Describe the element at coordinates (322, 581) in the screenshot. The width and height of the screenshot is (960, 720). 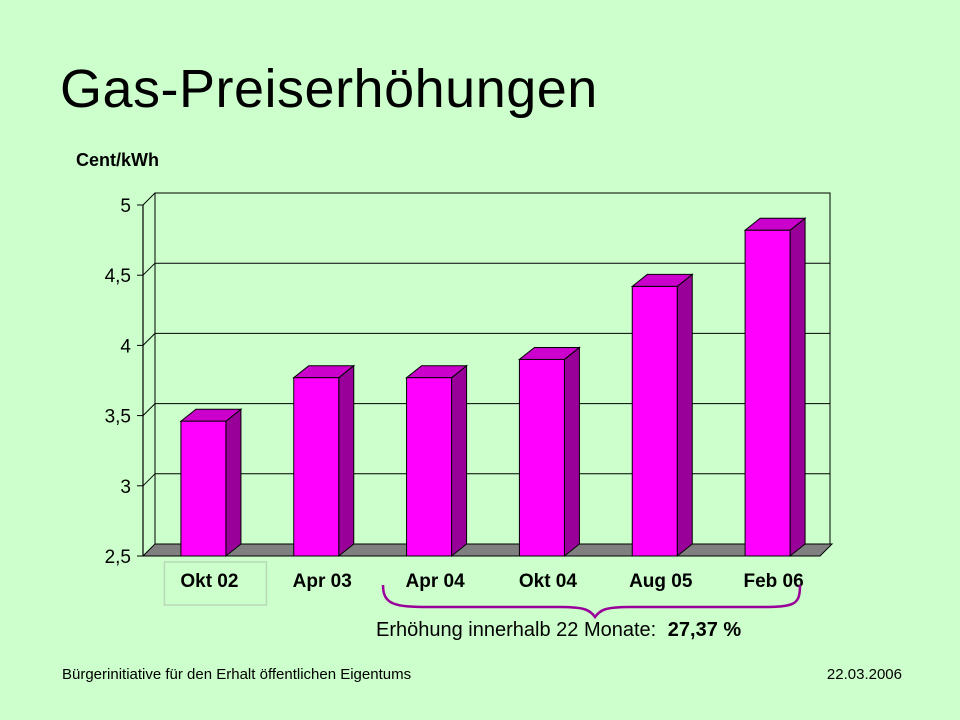
I see `x-category-label: Apr 03` at that location.